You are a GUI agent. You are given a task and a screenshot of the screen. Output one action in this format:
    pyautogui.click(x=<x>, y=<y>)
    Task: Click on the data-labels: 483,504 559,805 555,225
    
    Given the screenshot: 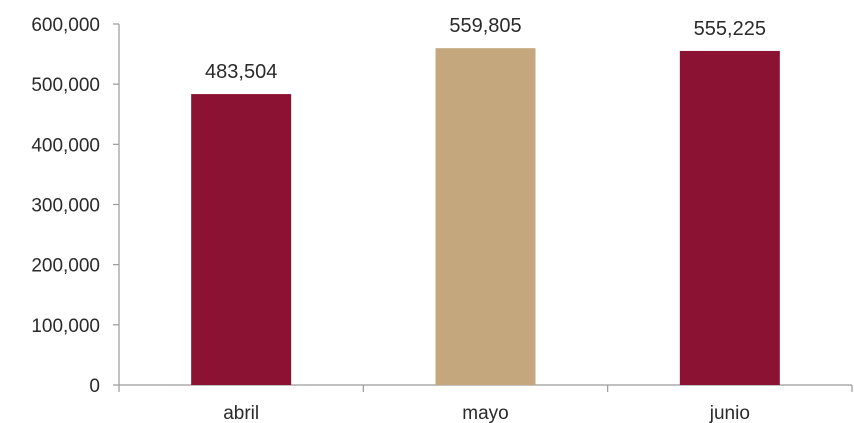 What is the action you would take?
    pyautogui.click(x=485, y=49)
    